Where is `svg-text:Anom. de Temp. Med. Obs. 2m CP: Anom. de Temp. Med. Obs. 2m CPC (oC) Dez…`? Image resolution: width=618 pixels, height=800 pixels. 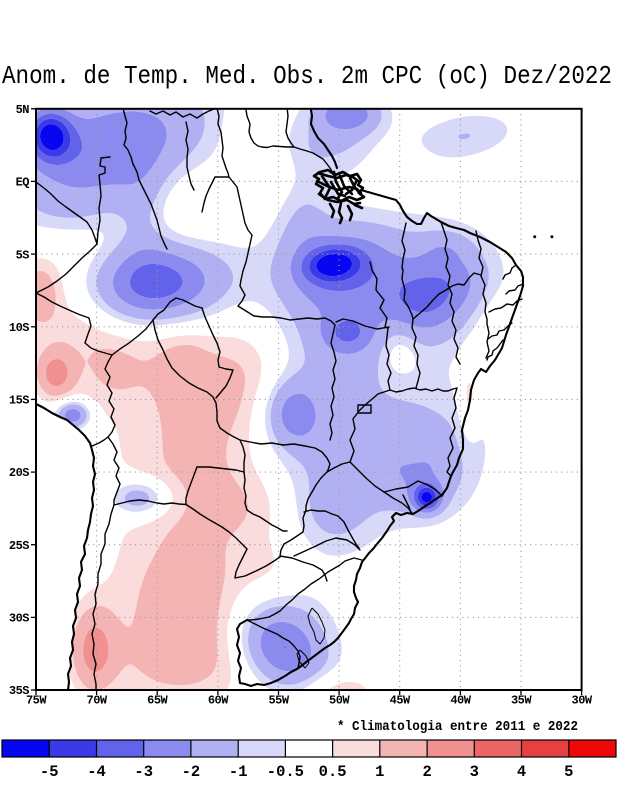 svg-text:Anom. de Temp. Med. Obs. 2m CP: Anom. de Temp. Med. Obs. 2m CPC (oC) Dez… is located at coordinates (307, 76).